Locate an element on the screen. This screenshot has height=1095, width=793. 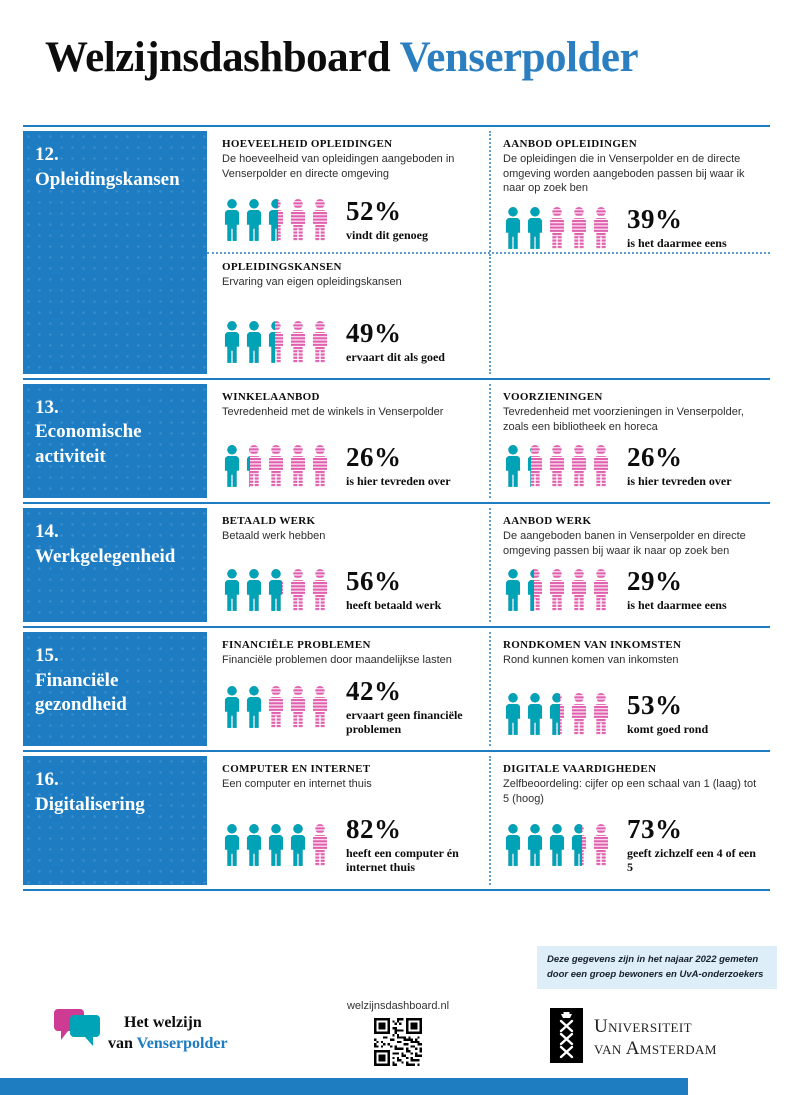
stat-block: 82% heeft een computer én internet thuis is located at coordinates (413, 844).